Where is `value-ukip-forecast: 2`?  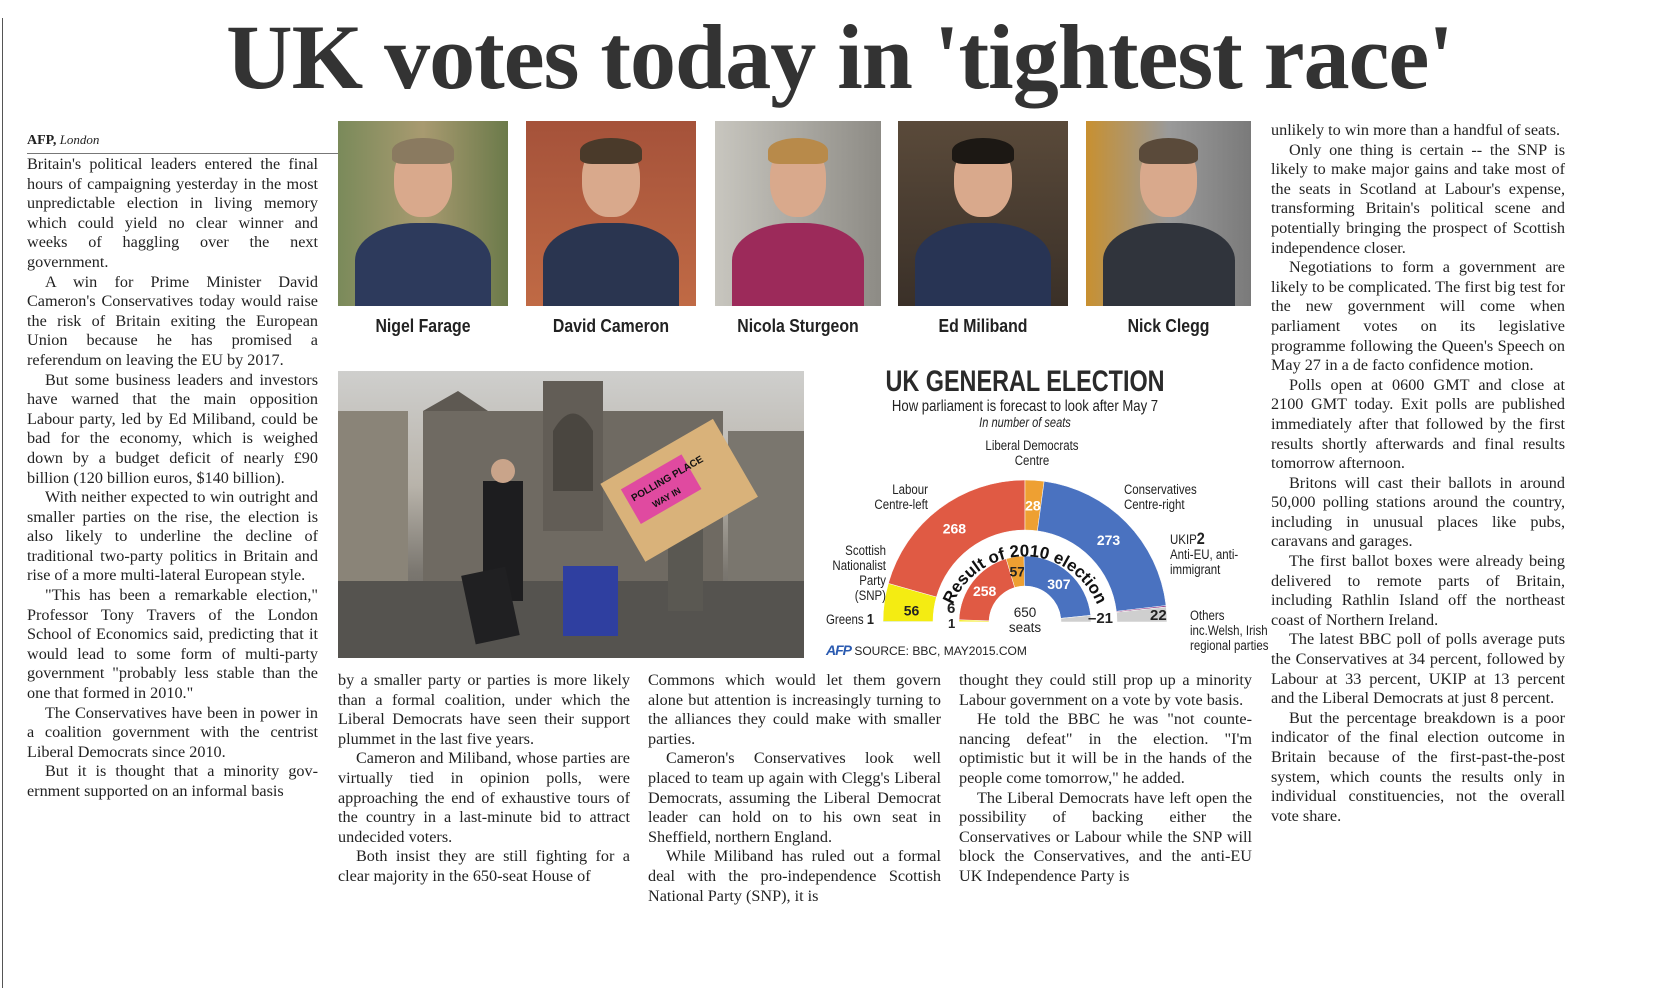 value-ukip-forecast: 2 is located at coordinates (1200, 538).